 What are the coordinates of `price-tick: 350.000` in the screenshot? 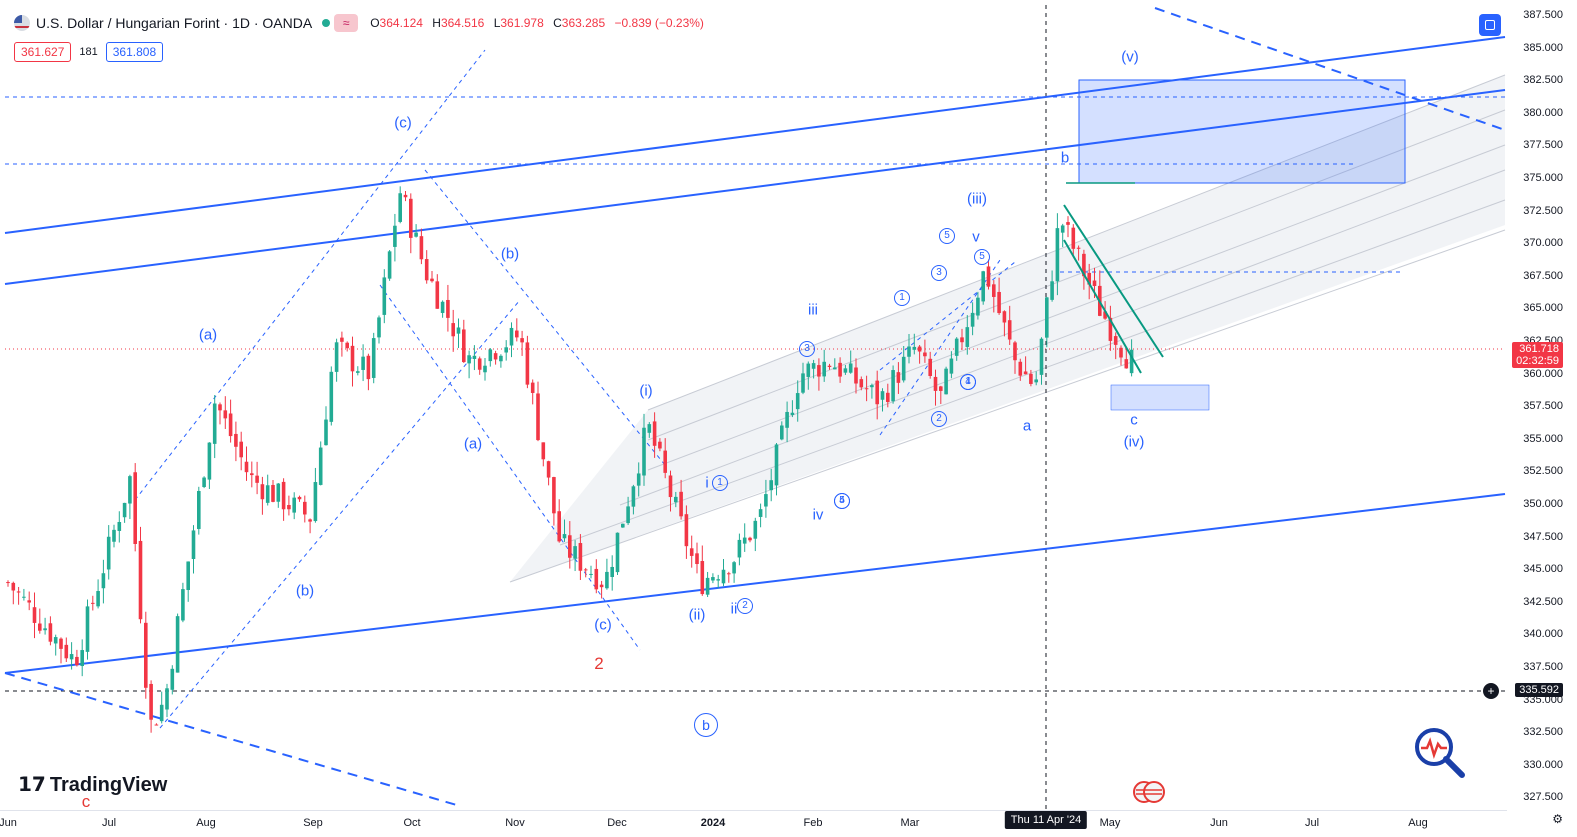 It's located at (1543, 504).